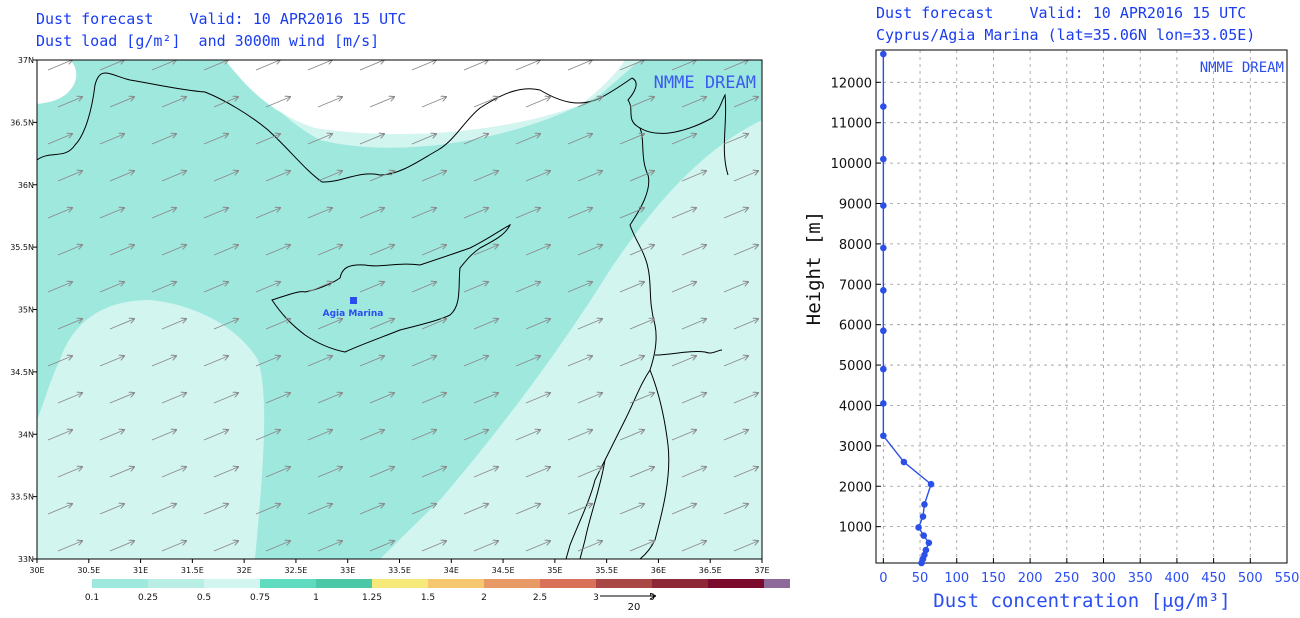 The height and width of the screenshot is (618, 1300). I want to click on profile-x-tick-label: 250, so click(1066, 578).